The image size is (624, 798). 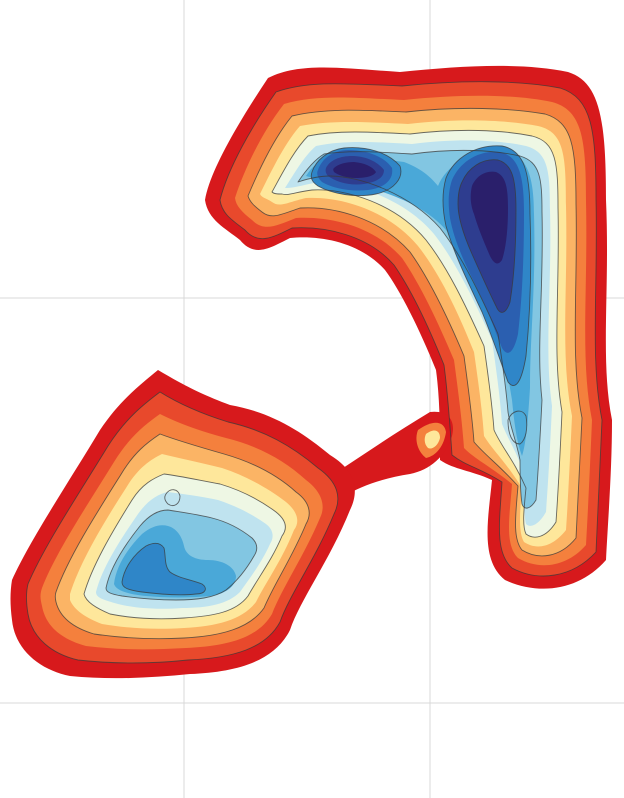 What do you see at coordinates (432, 439) in the screenshot?
I see `connecting-channel` at bounding box center [432, 439].